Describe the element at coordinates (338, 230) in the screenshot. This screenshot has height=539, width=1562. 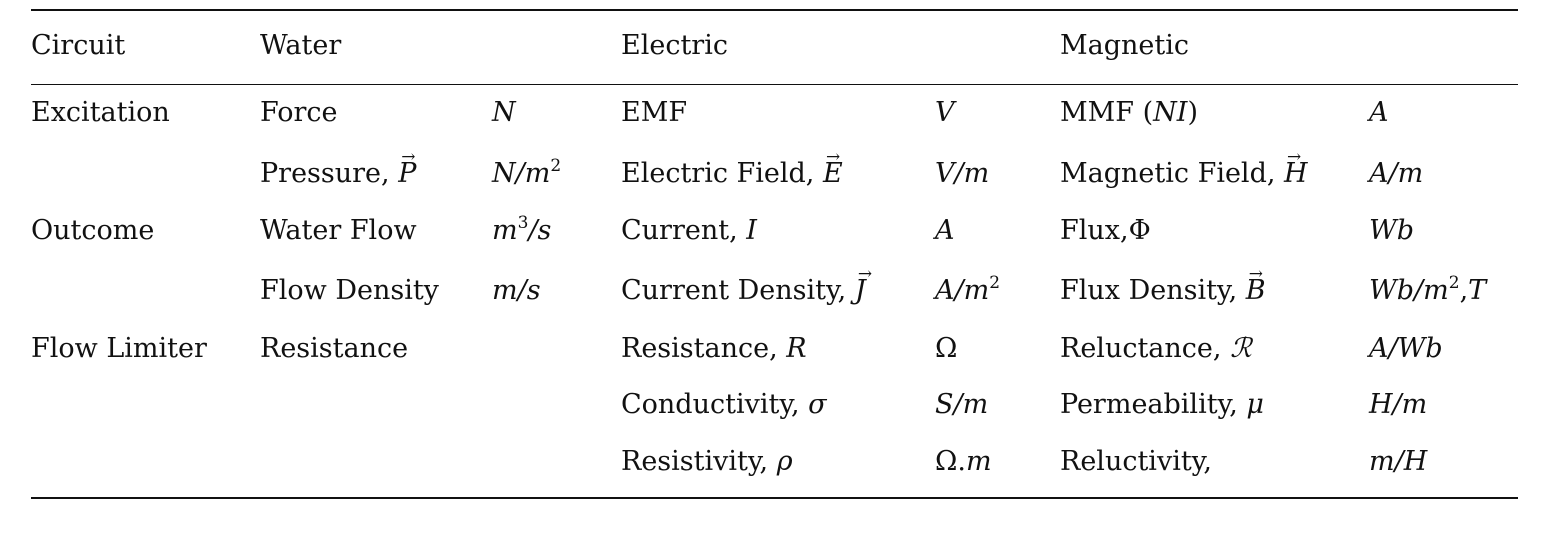
I see `water-quantity: Water Flow` at that location.